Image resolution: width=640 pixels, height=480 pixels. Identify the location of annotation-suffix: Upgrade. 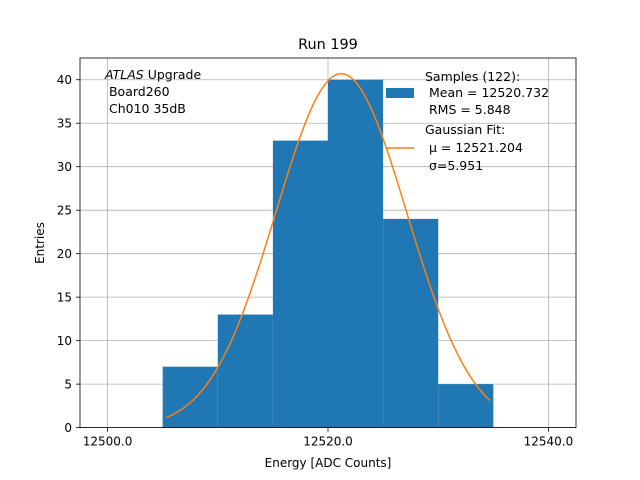
(173, 74).